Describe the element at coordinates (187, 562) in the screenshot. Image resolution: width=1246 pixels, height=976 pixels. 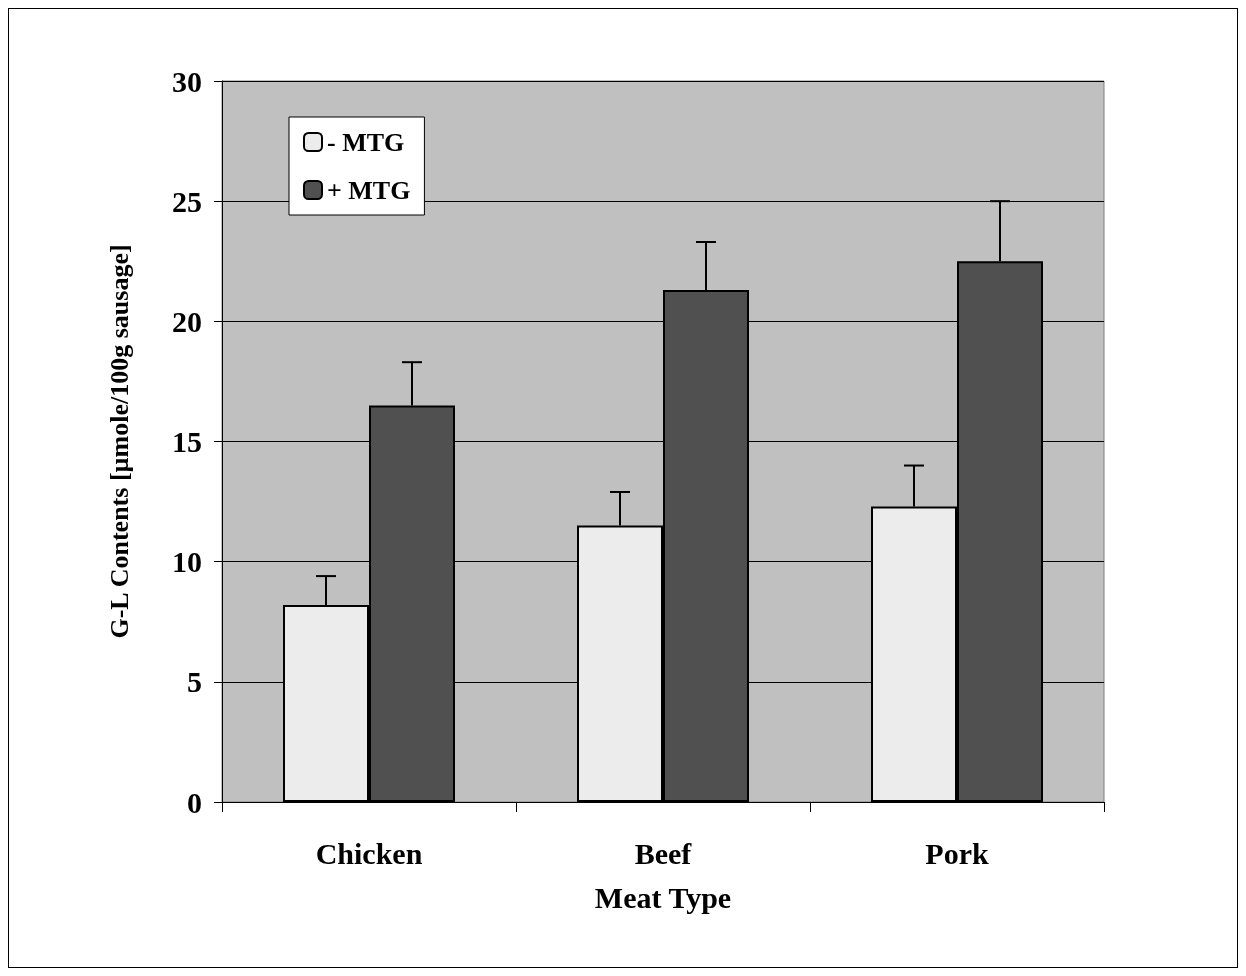
I see `y-tick-label: 10` at that location.